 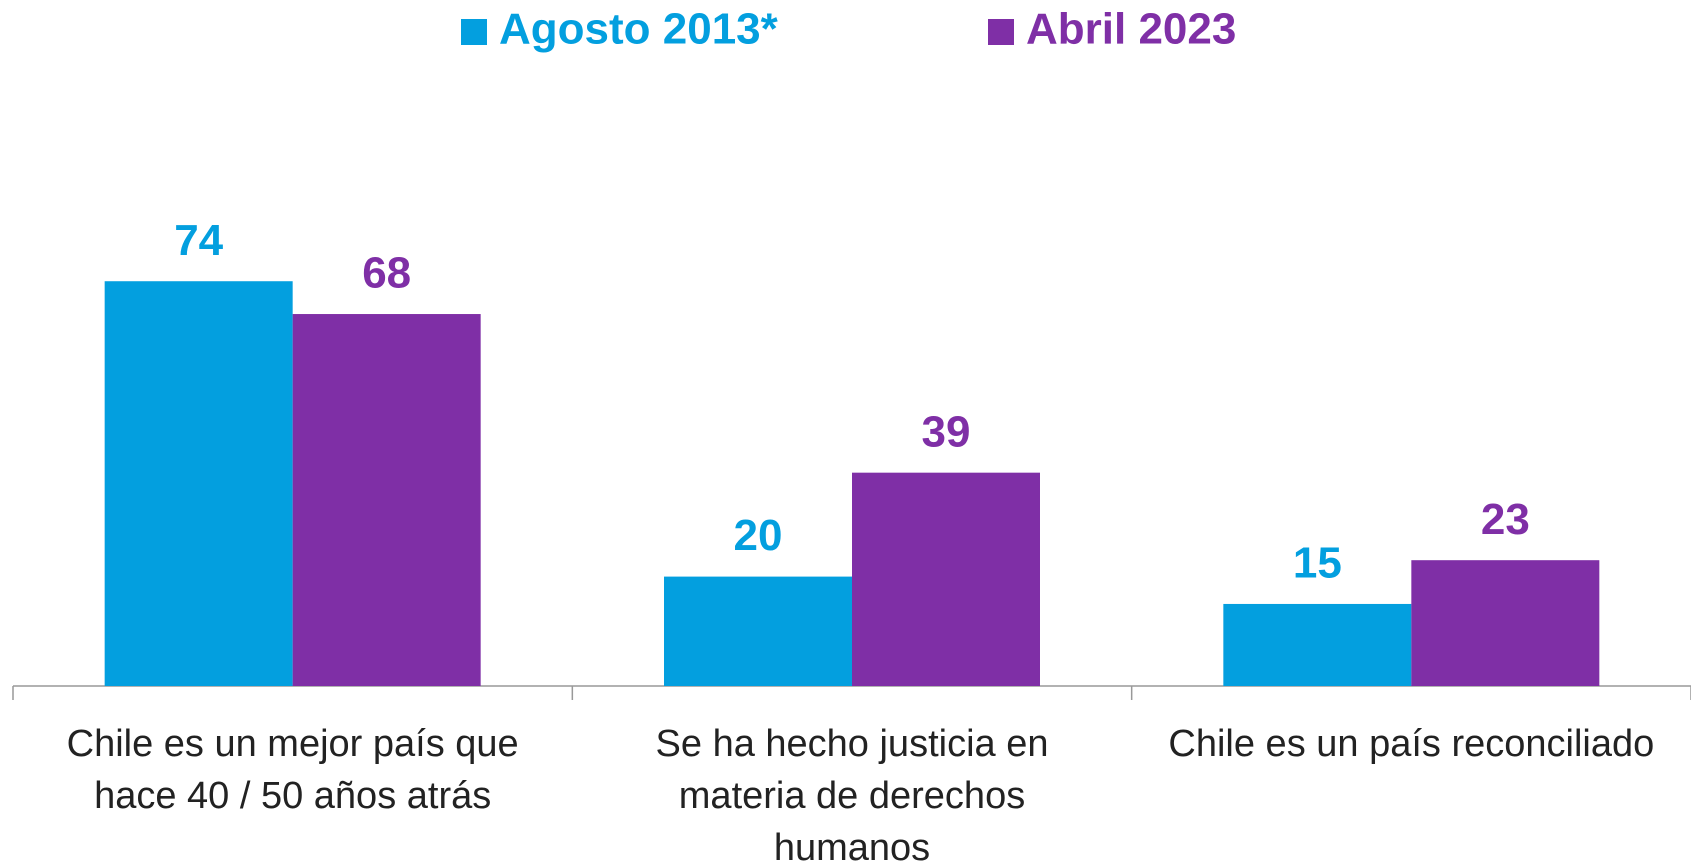 What do you see at coordinates (198, 240) in the screenshot?
I see `data-label: 74` at bounding box center [198, 240].